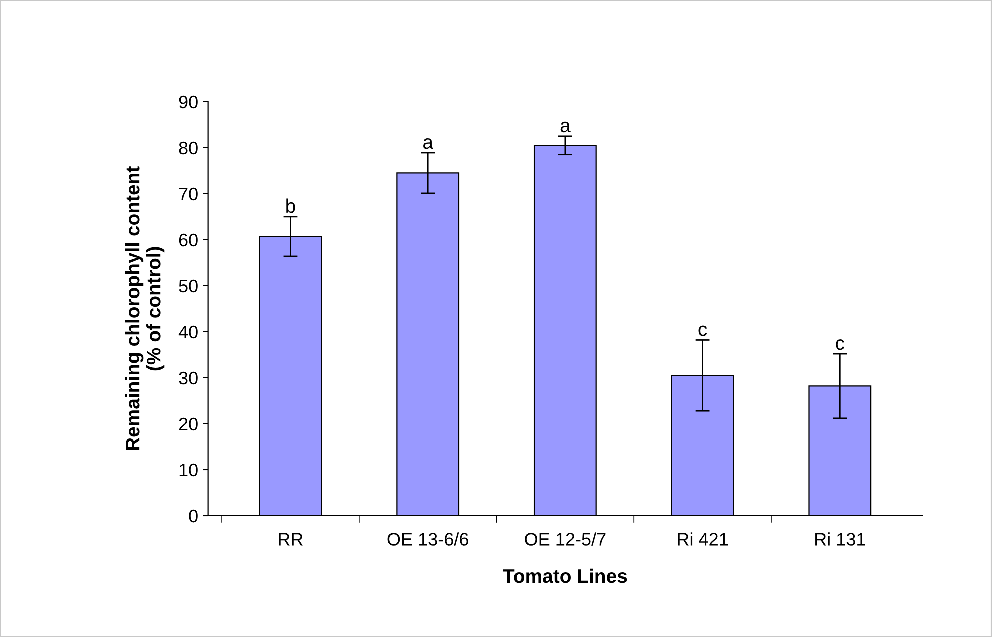 The width and height of the screenshot is (992, 637). Describe the element at coordinates (841, 539) in the screenshot. I see `x-tick-label: Ri 131` at that location.